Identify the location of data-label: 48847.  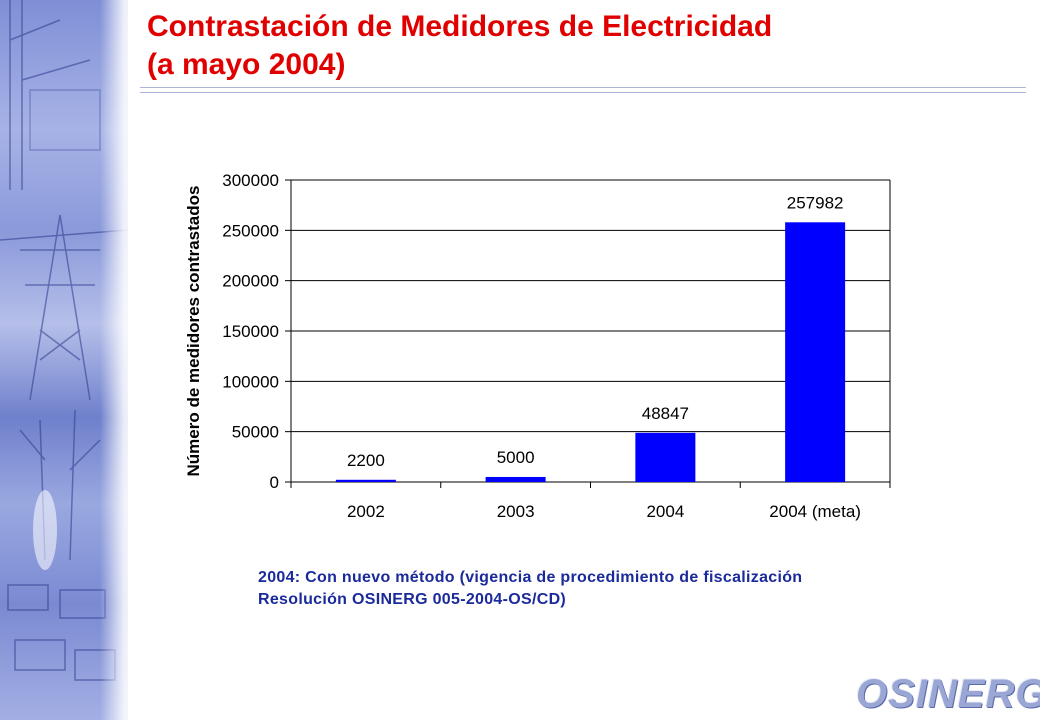
(665, 413).